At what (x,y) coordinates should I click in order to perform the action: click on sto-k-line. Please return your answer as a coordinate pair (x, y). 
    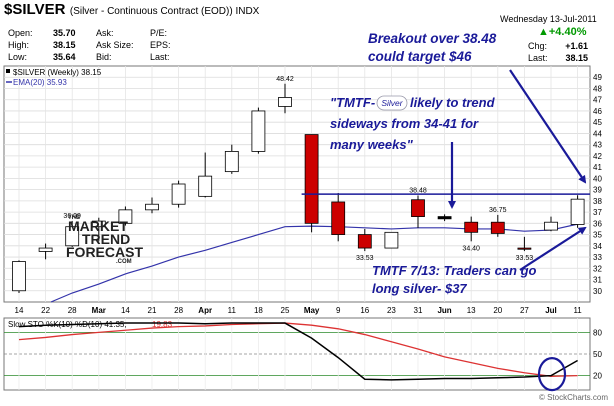
    Looking at the image, I should click on (298, 351).